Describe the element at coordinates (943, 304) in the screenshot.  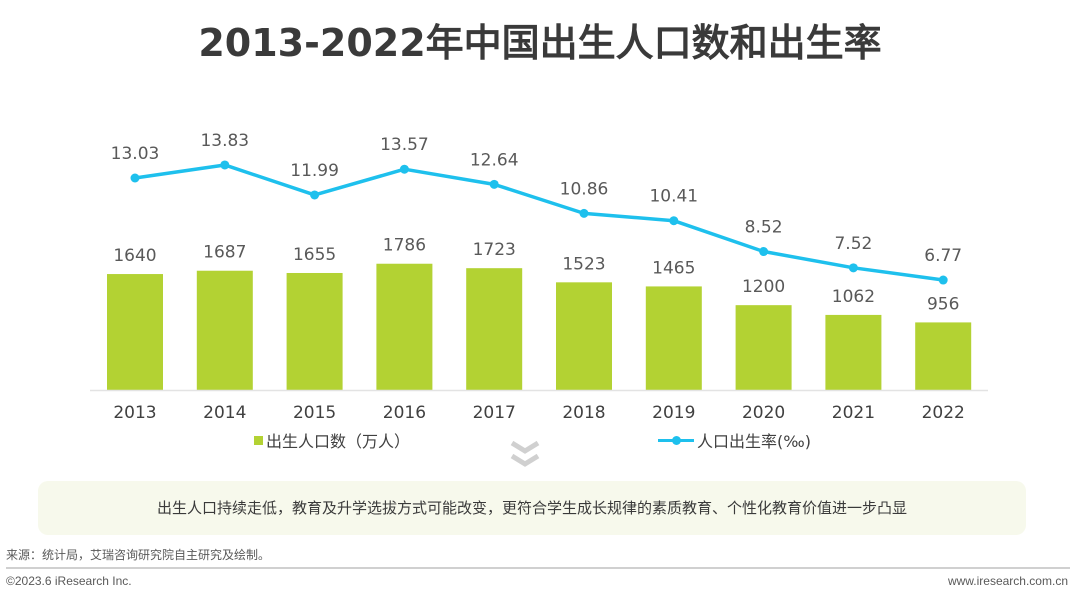
I see `bar-label-2022: 956` at that location.